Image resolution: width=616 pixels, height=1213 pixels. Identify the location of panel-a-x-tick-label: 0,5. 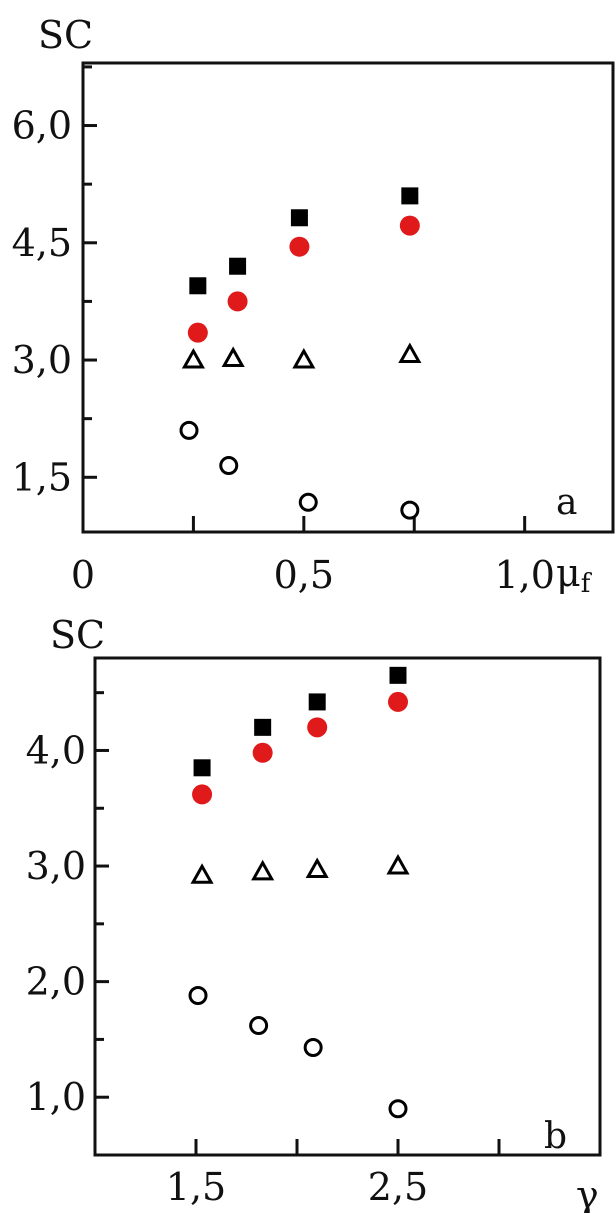
(304, 575).